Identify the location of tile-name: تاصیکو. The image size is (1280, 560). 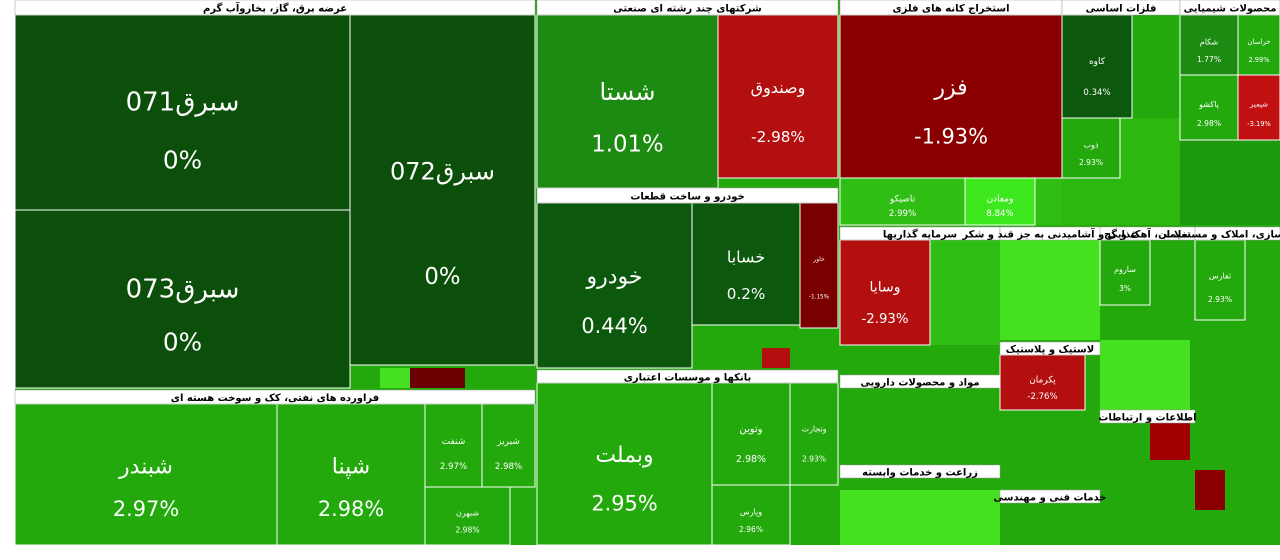
(902, 200).